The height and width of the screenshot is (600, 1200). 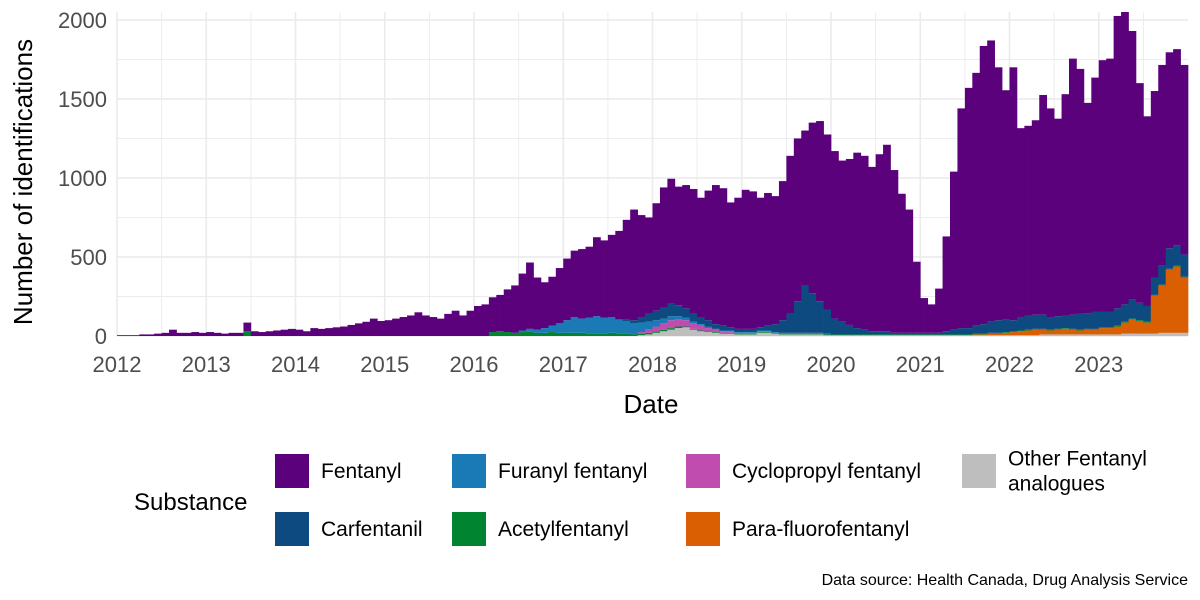 What do you see at coordinates (82, 178) in the screenshot?
I see `y-axis-ticks: 0 500 1000 1500 2000` at bounding box center [82, 178].